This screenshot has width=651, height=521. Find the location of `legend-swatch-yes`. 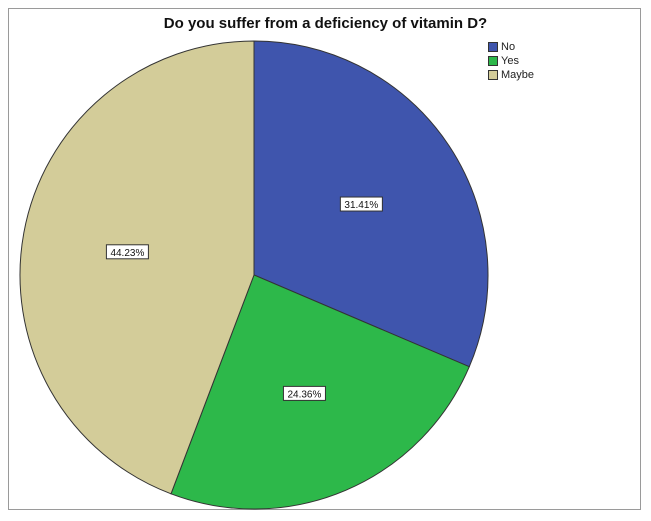

legend-swatch-yes is located at coordinates (493, 61).